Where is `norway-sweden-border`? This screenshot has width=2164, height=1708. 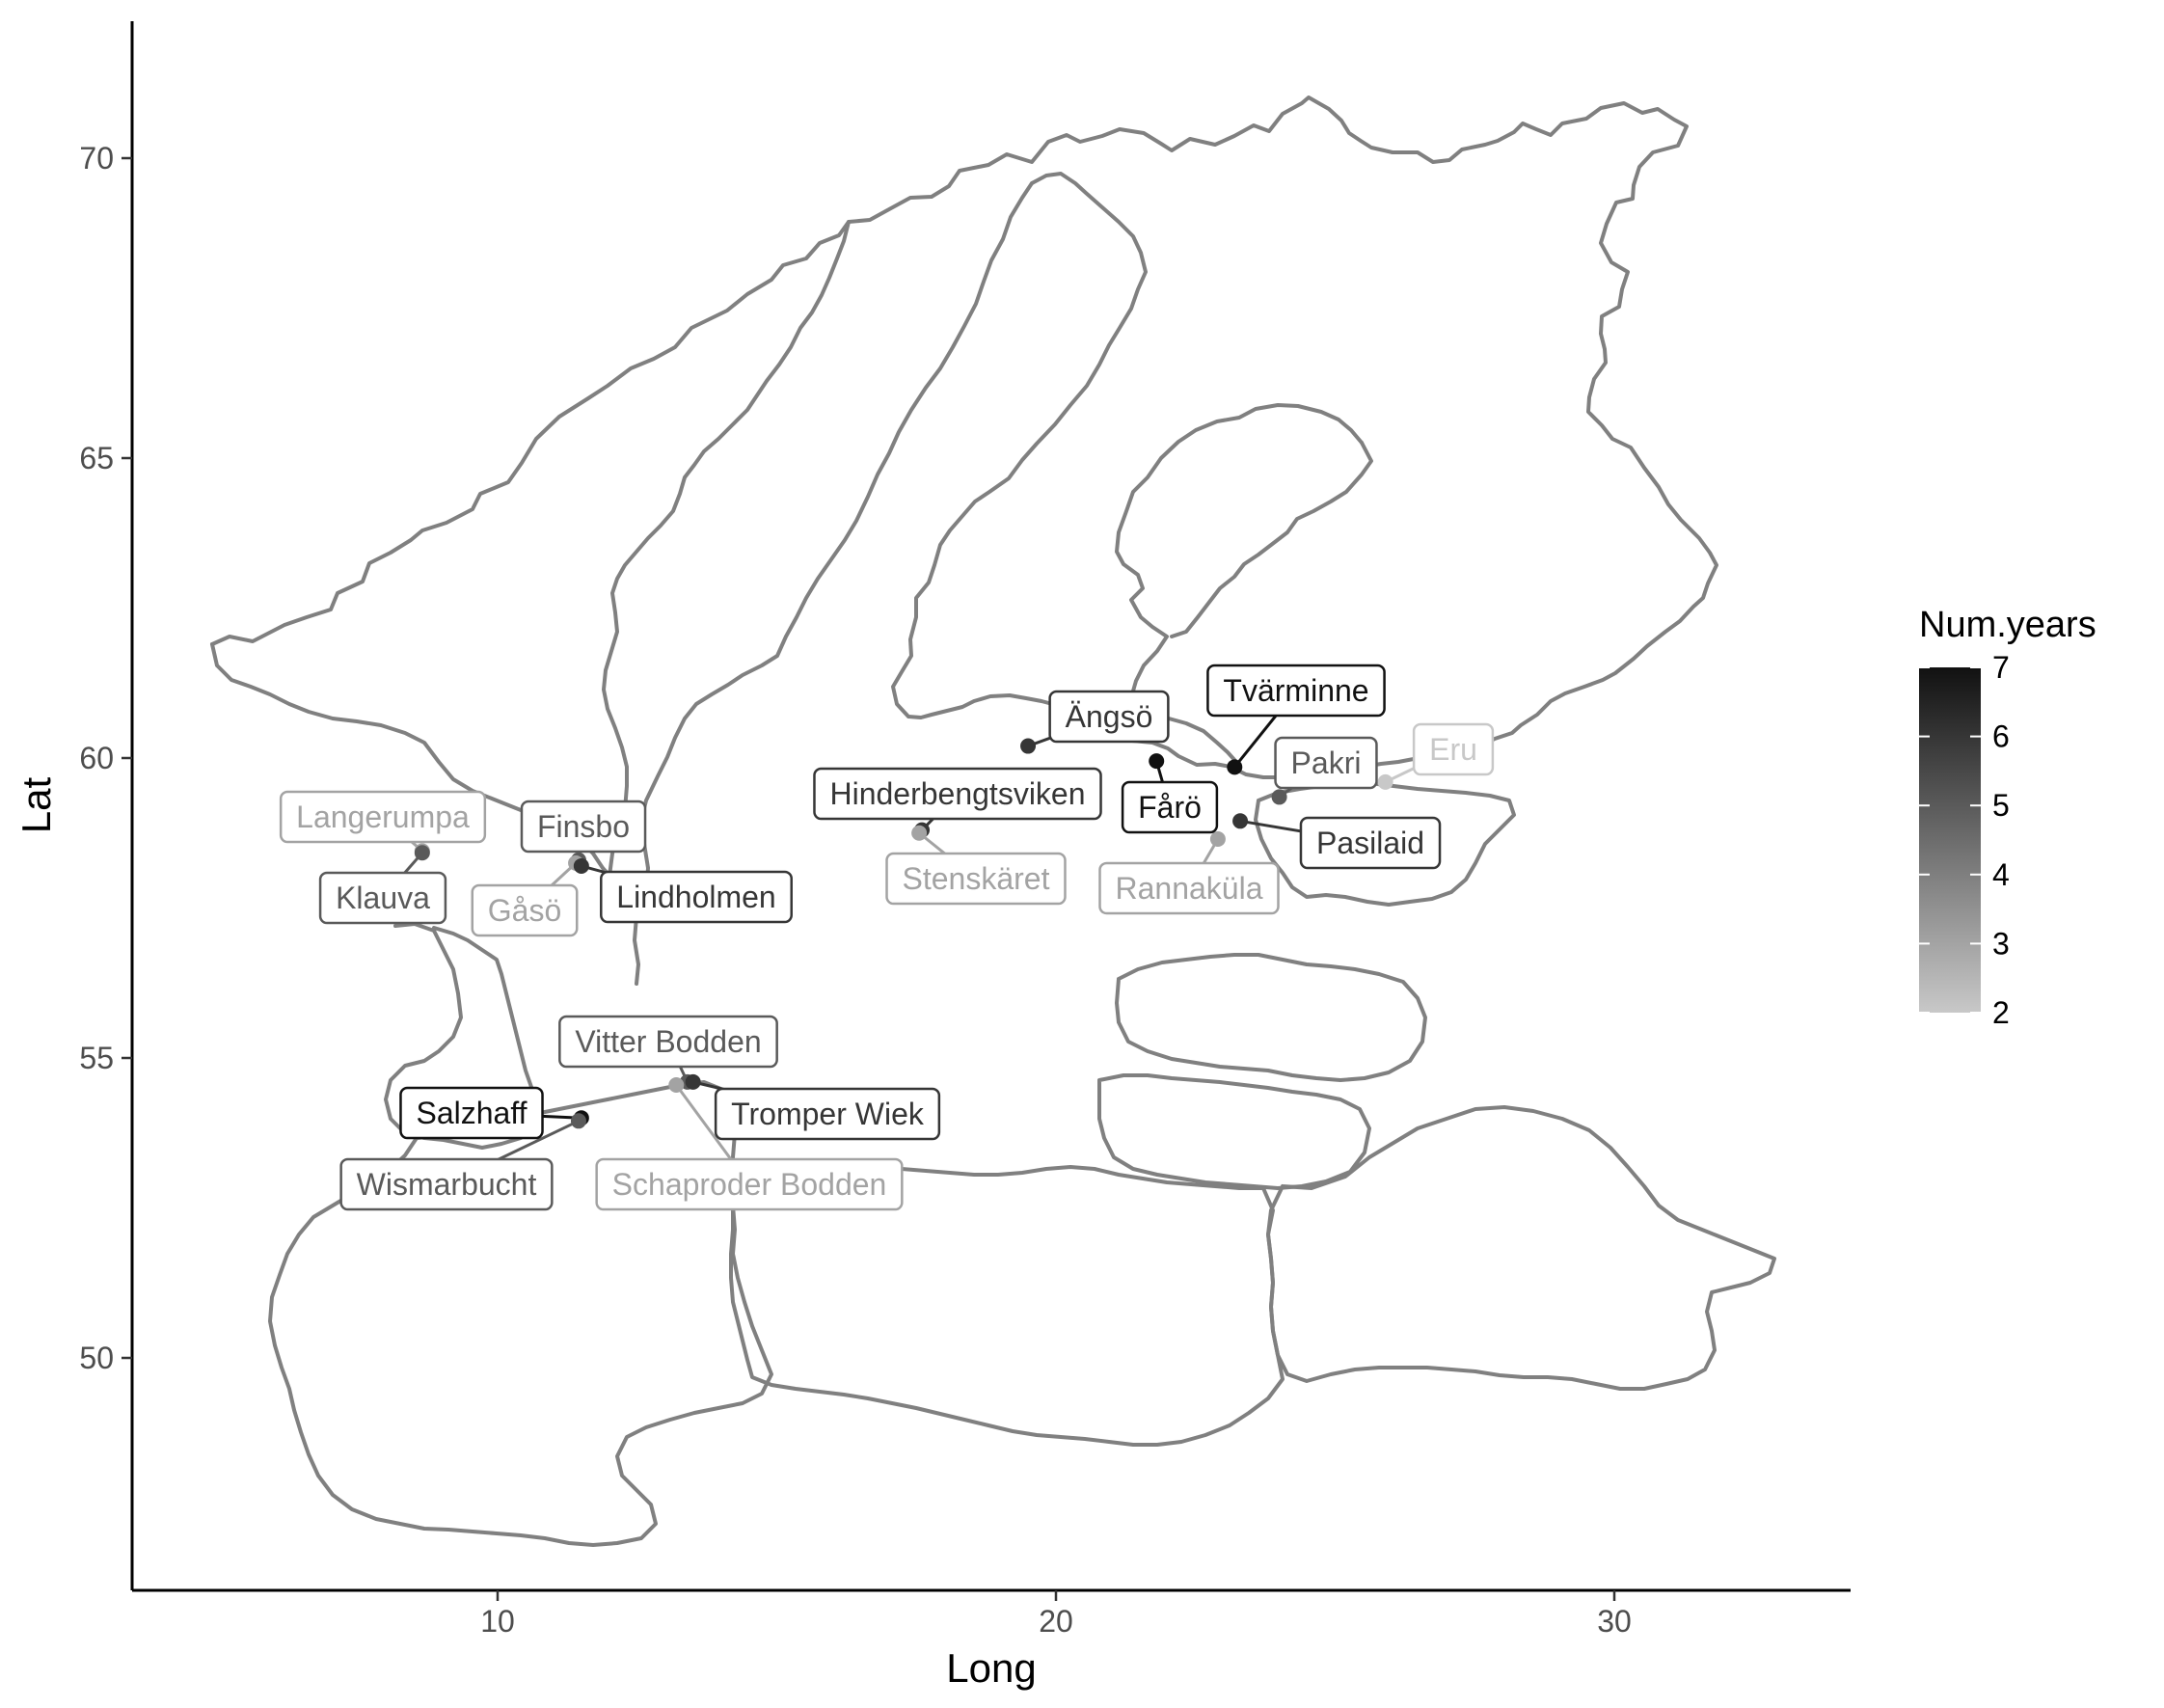 norway-sweden-border is located at coordinates (726, 549).